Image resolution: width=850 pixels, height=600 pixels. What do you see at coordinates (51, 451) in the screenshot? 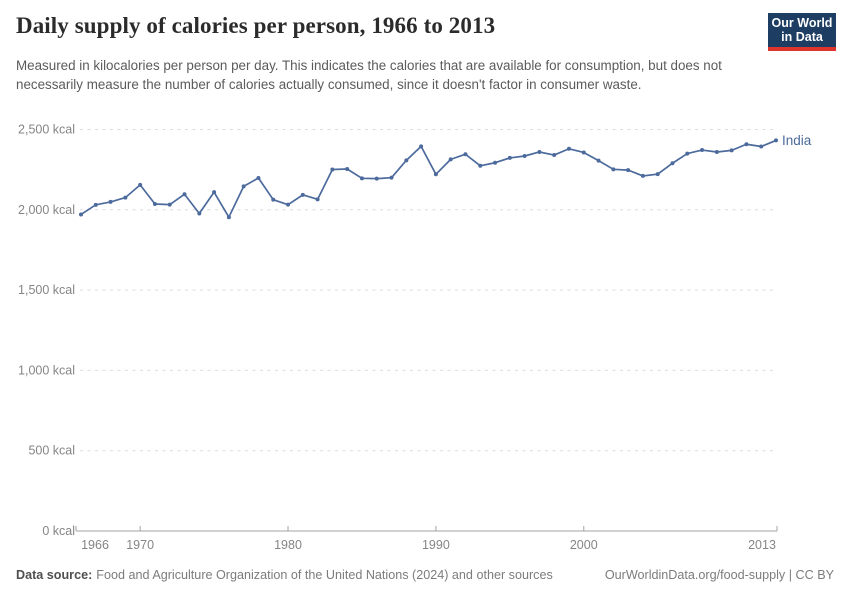
I see `y-tick-label: 500 kcal` at bounding box center [51, 451].